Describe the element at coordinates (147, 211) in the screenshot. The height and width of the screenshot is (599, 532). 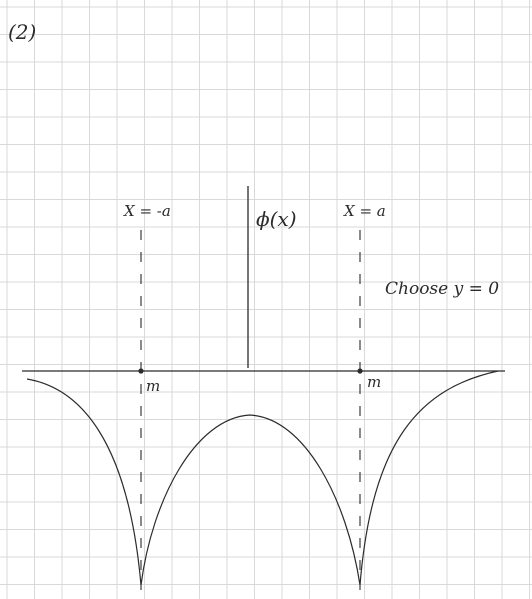
I see `left-line-label: X = -a` at that location.